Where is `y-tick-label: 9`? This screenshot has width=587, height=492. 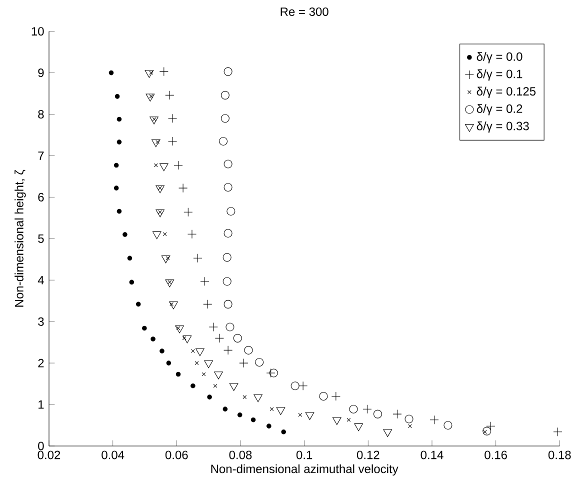 y-tick-label: 9 is located at coordinates (41, 73).